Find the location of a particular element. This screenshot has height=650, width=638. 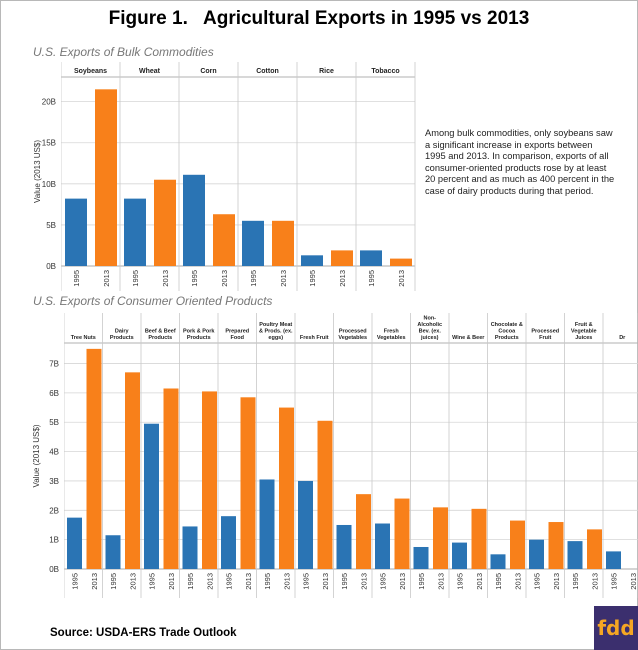

category-header-line: Tree Nuts is located at coordinates (83, 338).